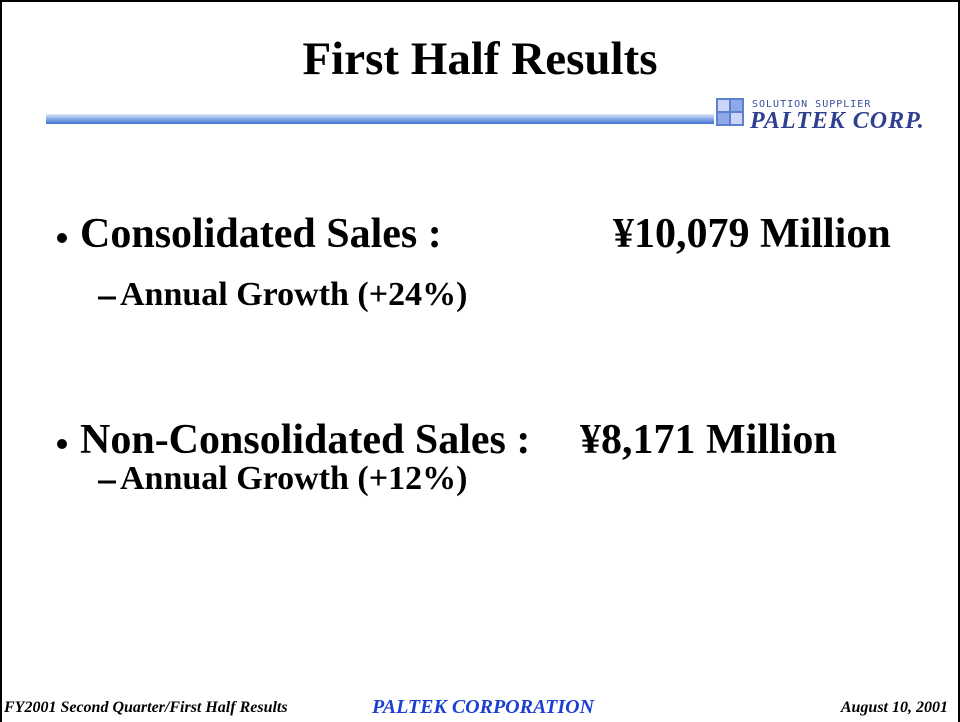 The height and width of the screenshot is (722, 960). I want to click on footer-center: PALTEK CORPORATION, so click(483, 707).